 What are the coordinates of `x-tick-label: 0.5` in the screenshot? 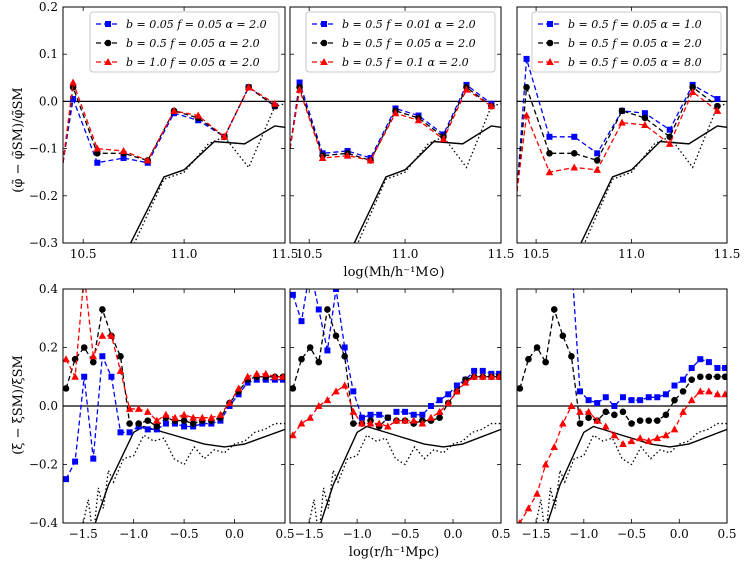 It's located at (284, 534).